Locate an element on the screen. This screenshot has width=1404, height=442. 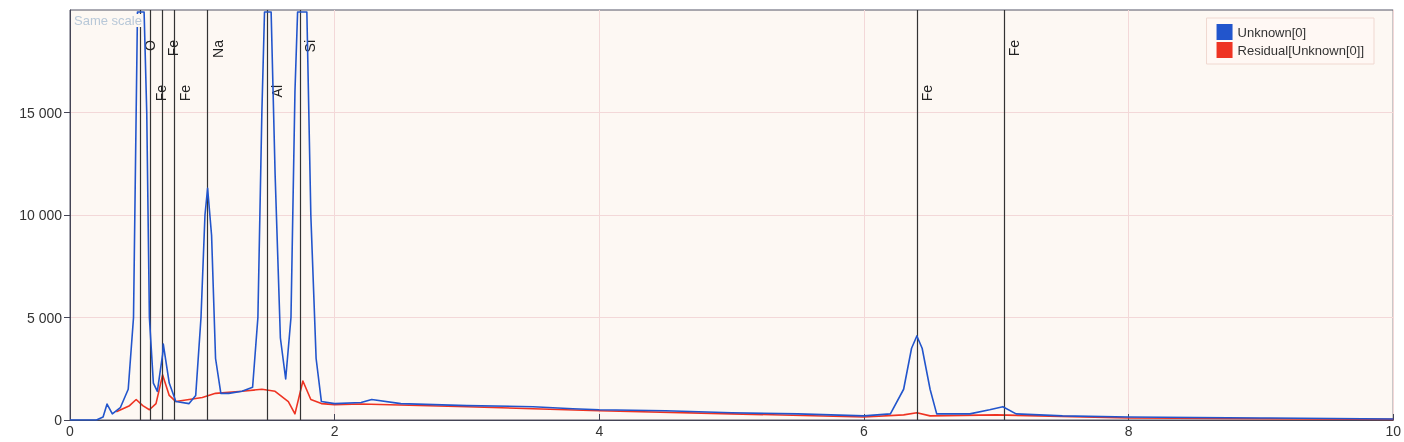
x-tick-label: 6 is located at coordinates (864, 431).